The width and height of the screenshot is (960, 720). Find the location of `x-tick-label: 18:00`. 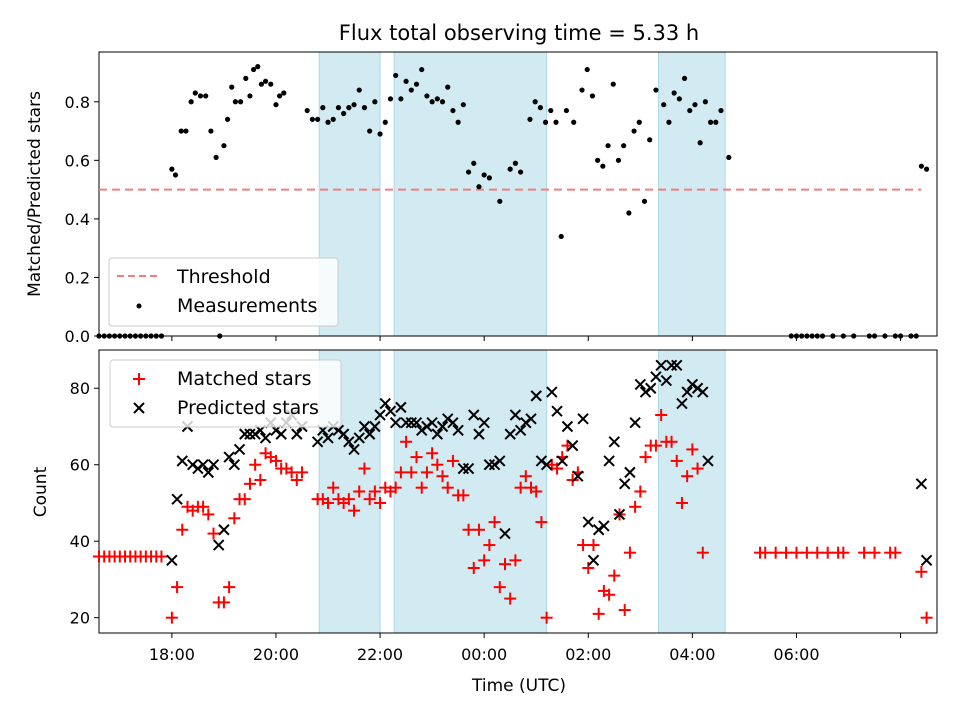

x-tick-label: 18:00 is located at coordinates (172, 654).